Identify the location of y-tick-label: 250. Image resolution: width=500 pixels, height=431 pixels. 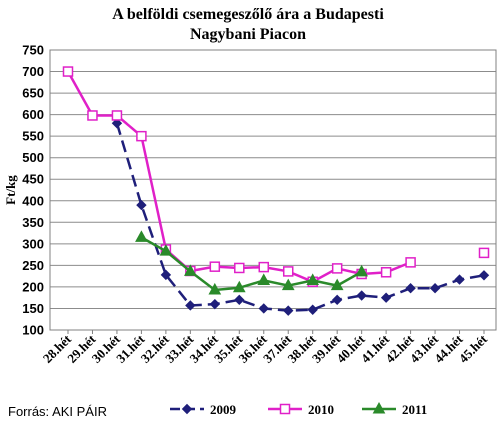
(33, 265).